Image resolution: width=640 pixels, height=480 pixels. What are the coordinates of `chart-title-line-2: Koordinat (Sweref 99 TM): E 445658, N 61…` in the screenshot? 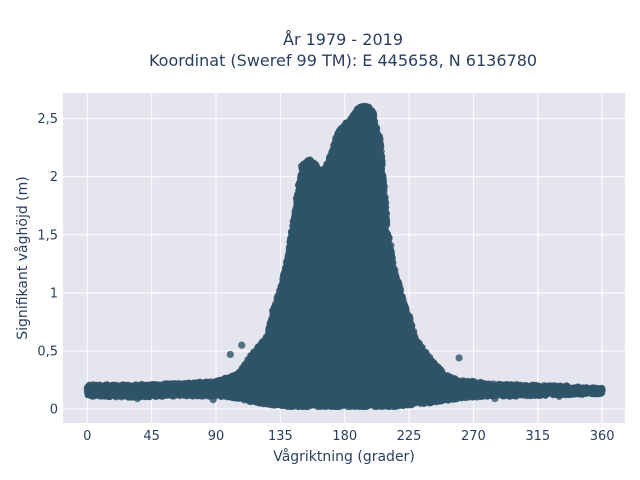 It's located at (343, 60).